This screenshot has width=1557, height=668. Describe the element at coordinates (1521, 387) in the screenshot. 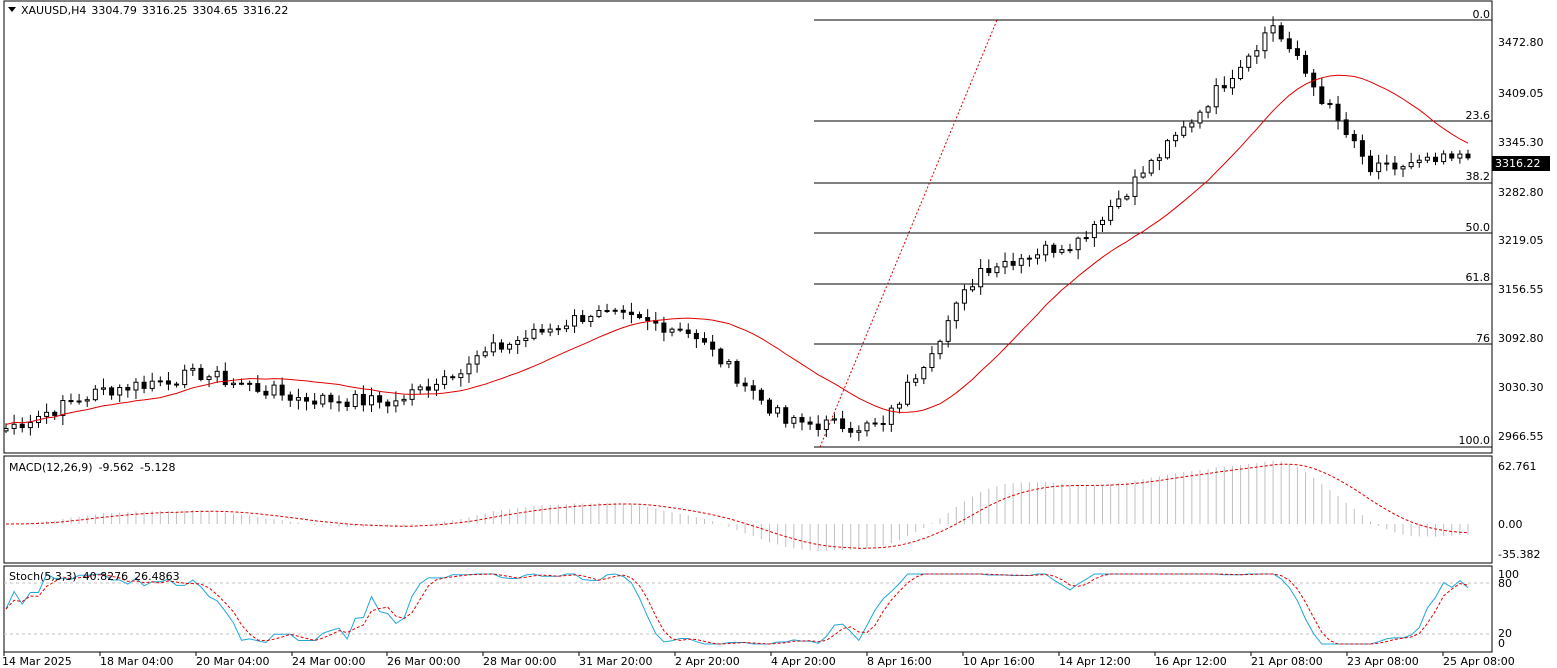

I see `y-axis-label: 3030.30` at that location.